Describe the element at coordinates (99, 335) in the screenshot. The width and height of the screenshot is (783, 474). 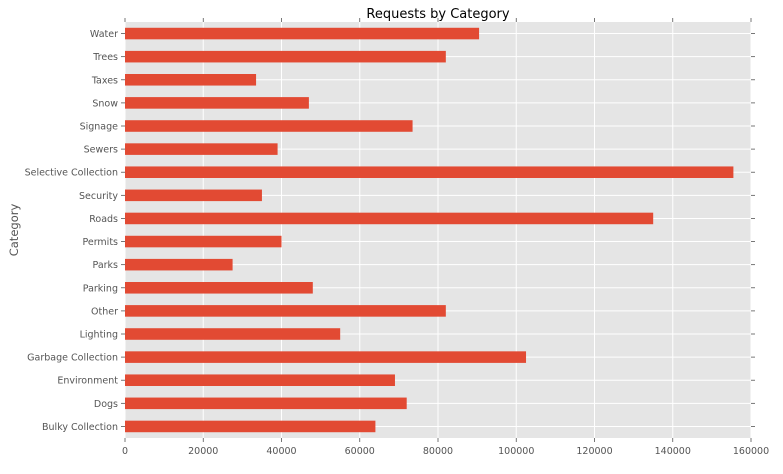
I see `y-tick-label: Lighting` at that location.